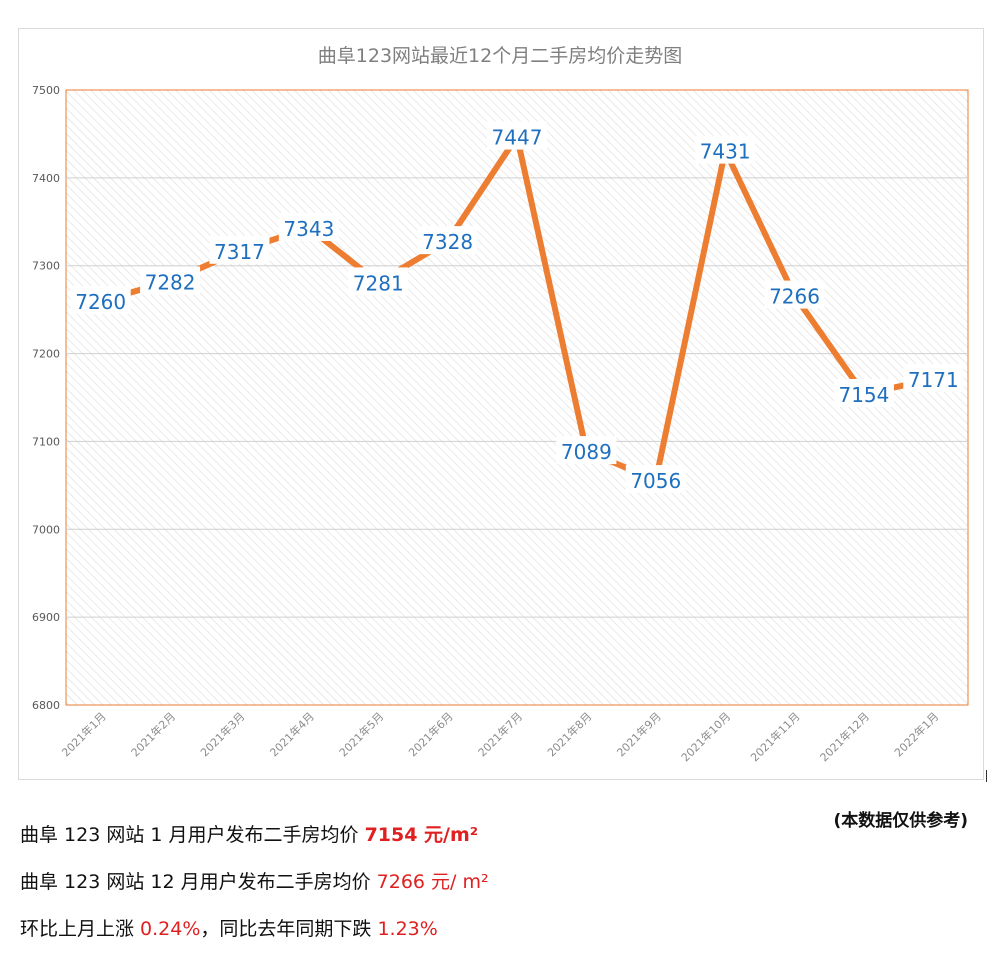 Image resolution: width=1000 pixels, height=964 pixels. What do you see at coordinates (198, 882) in the screenshot?
I see `caption-2-prefix: 曲阜 123 网站 12 月用户发布二手房均价` at bounding box center [198, 882].